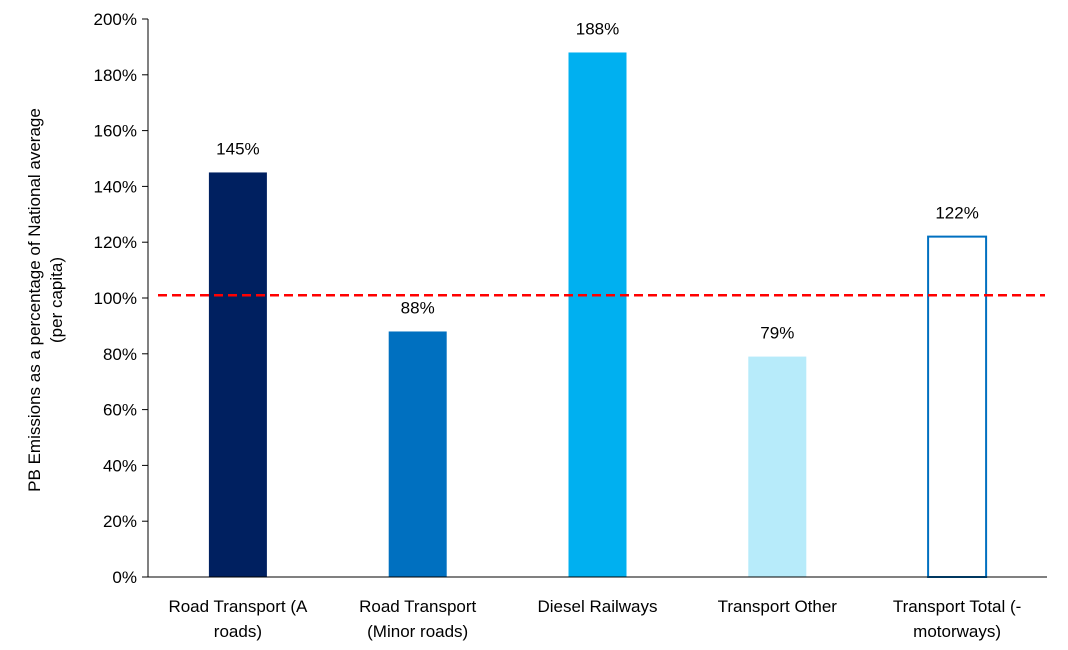  What do you see at coordinates (957, 631) in the screenshot?
I see `x-tick-label: motorways)` at bounding box center [957, 631].